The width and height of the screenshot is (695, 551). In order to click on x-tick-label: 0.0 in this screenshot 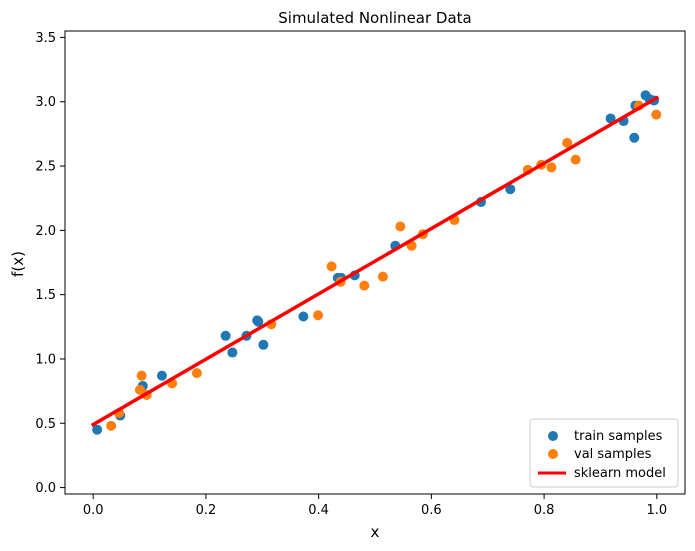, I will do `click(93, 510)`.